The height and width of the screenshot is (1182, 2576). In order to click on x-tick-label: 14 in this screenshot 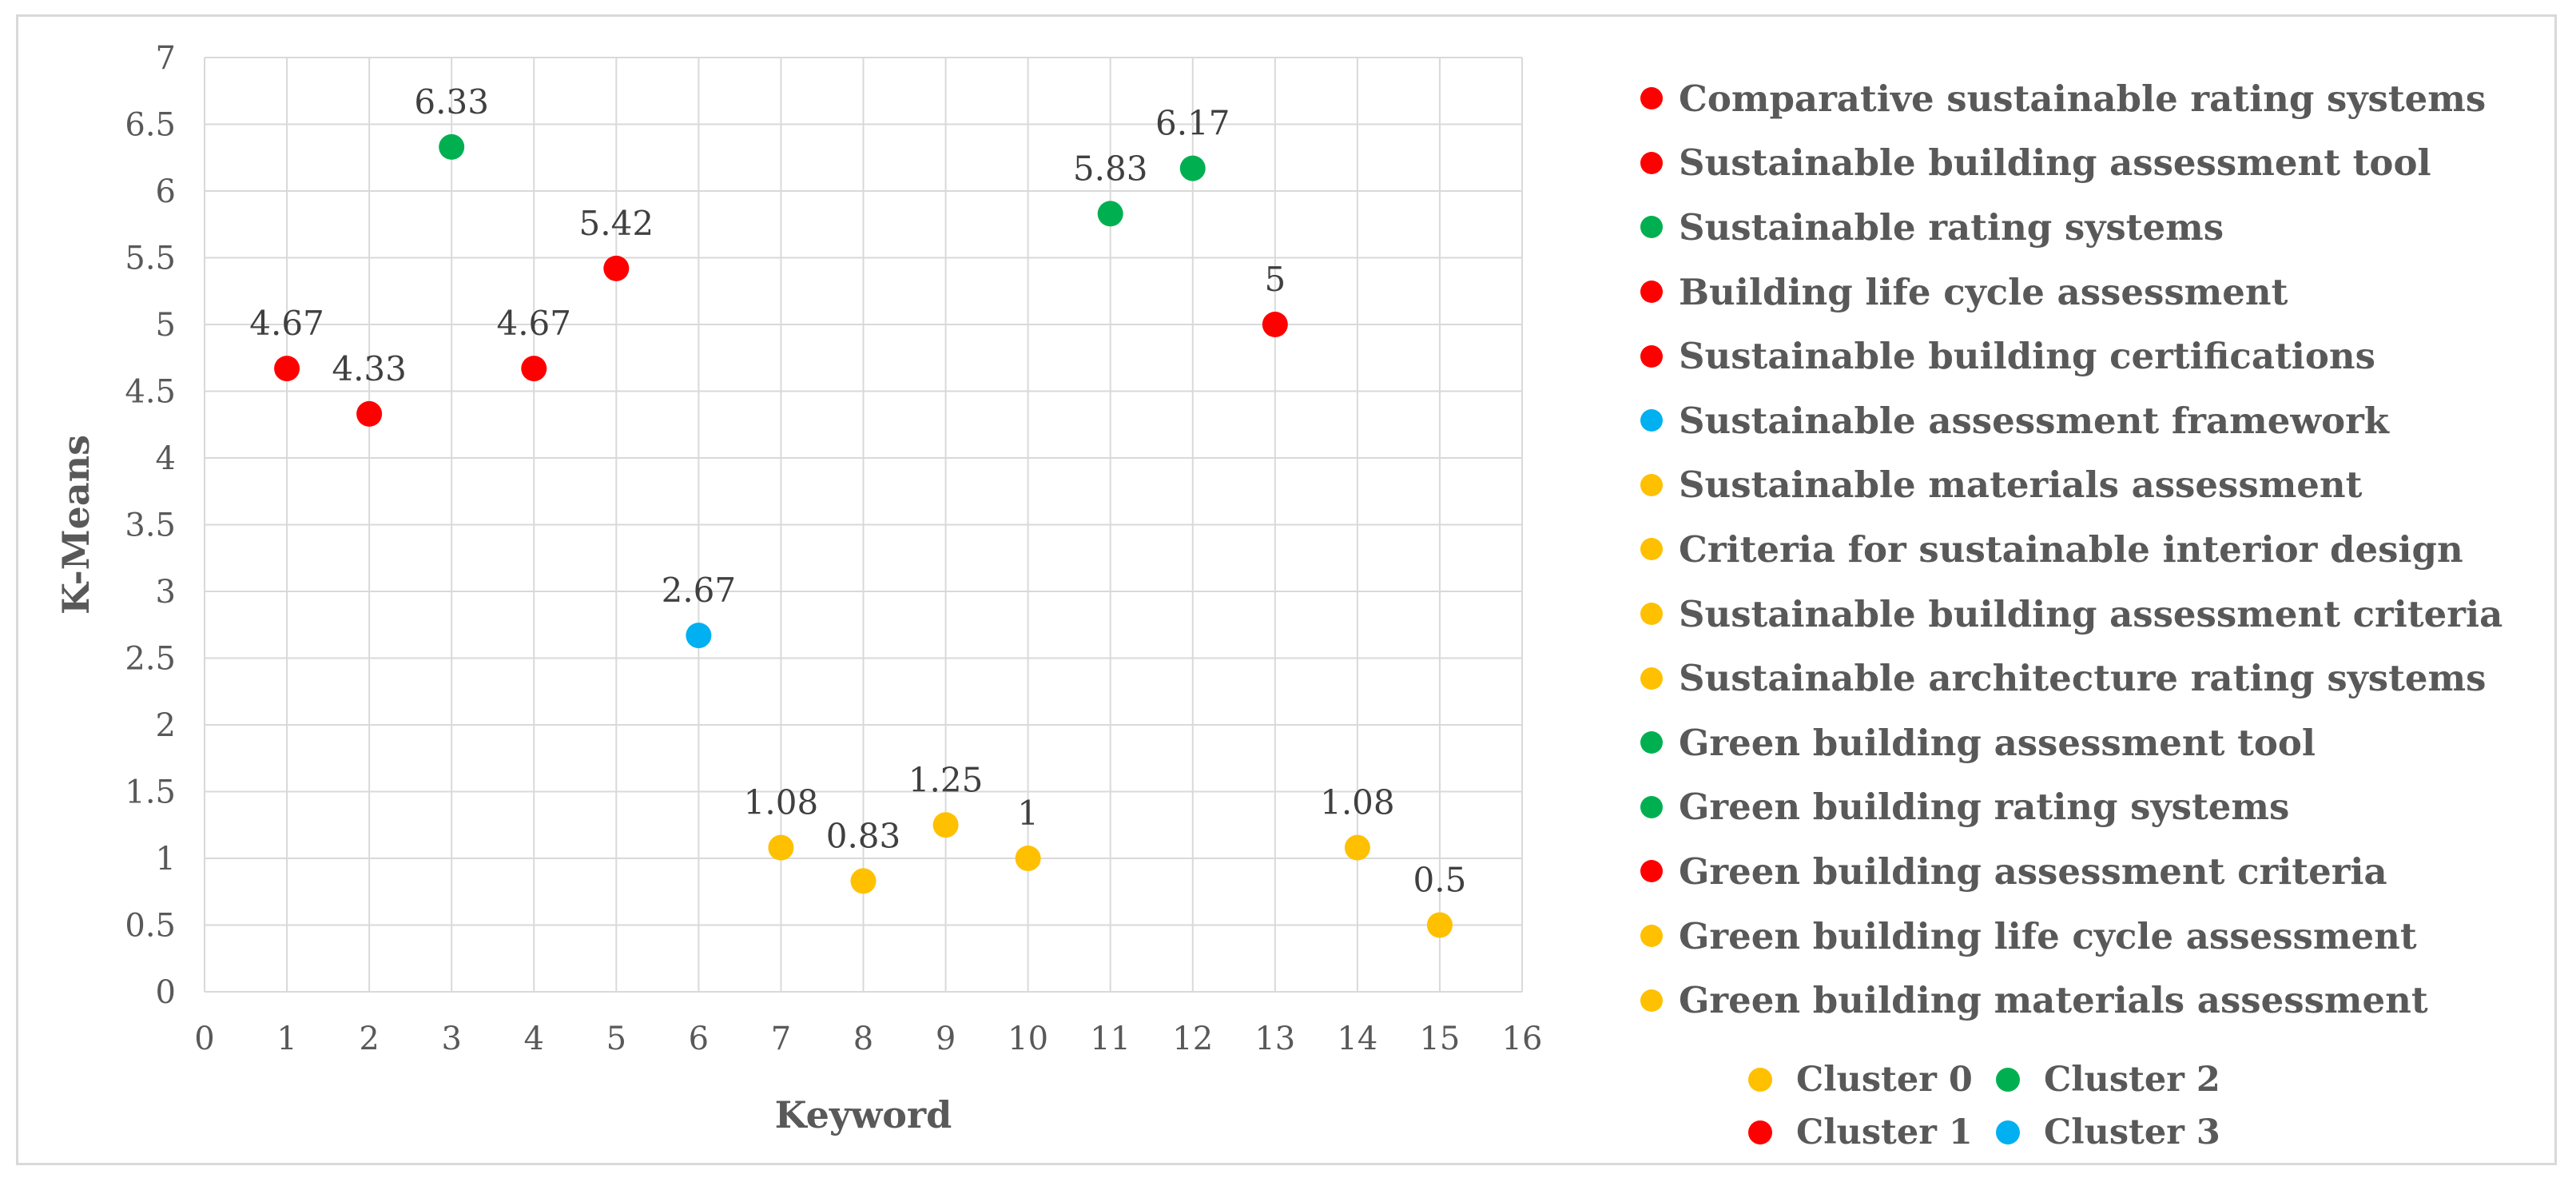, I will do `click(1357, 1039)`.